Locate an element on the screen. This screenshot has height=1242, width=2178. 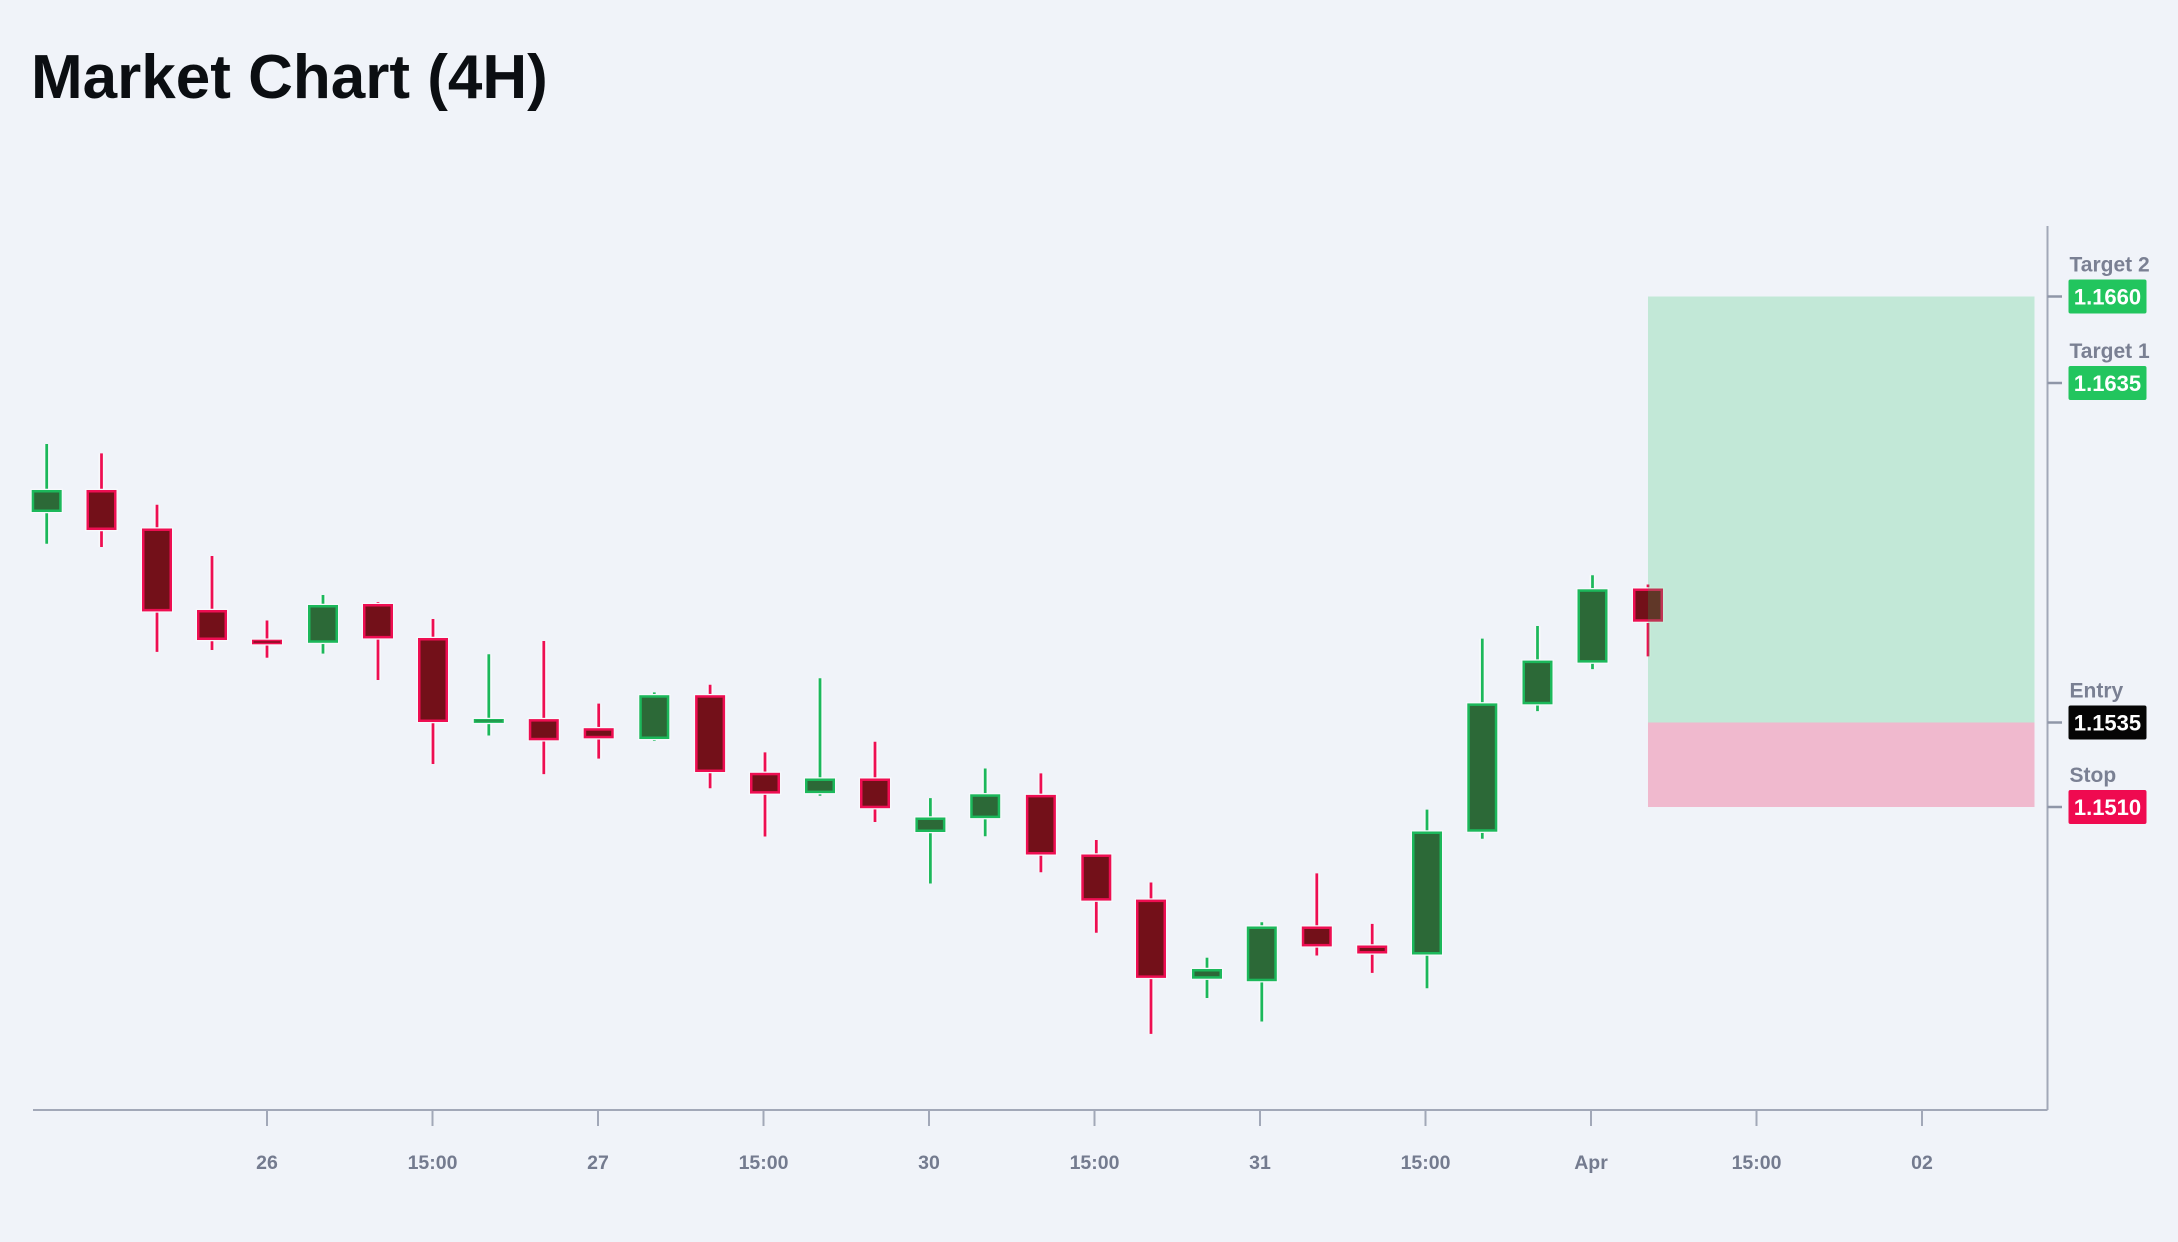
svg-text: Apr is located at coordinates (1591, 1163).